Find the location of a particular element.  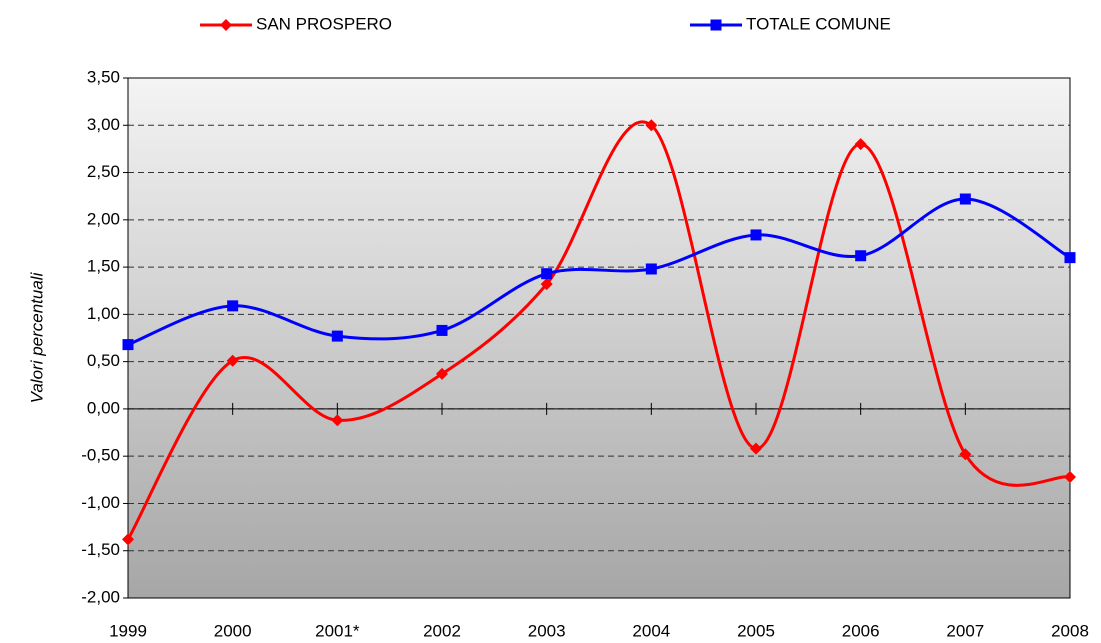

y-tick-label: -1,50 is located at coordinates (100, 549).